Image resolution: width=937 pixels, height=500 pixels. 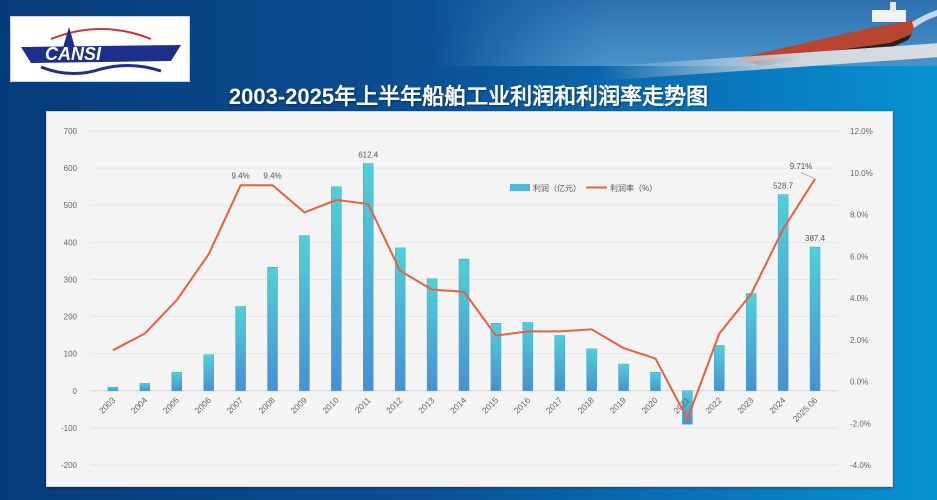 I want to click on y-axis-right-tick: 2.0%, so click(x=859, y=340).